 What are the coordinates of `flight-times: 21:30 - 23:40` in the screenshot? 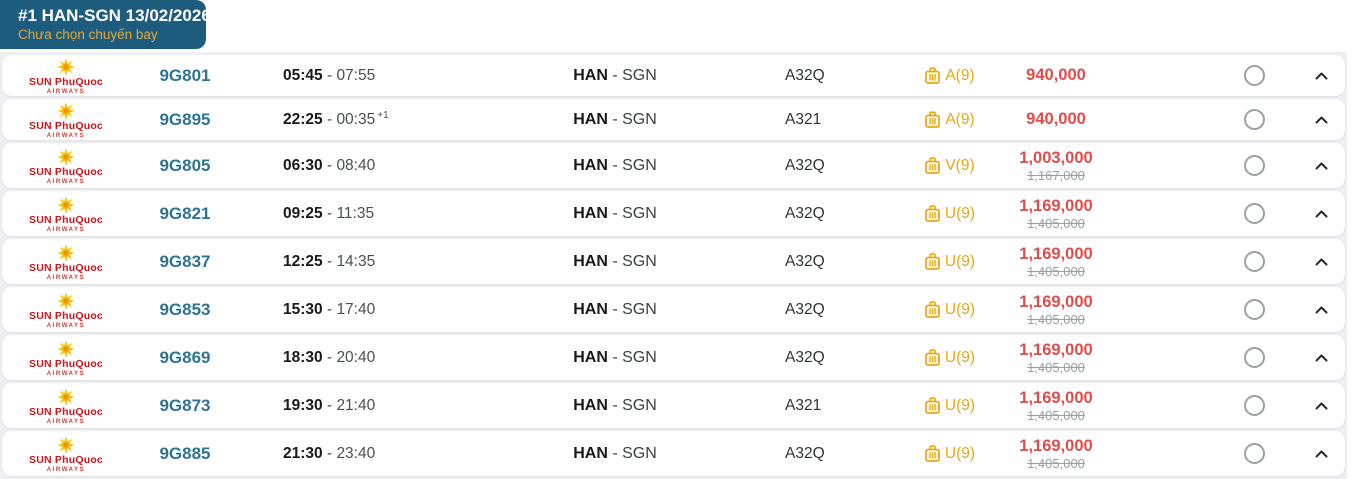 It's located at (329, 454).